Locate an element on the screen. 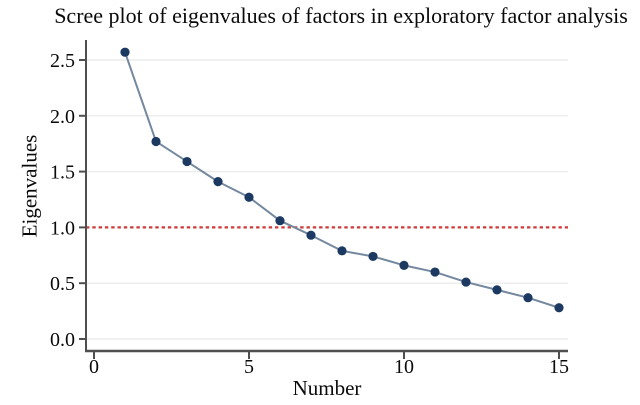 The width and height of the screenshot is (640, 405). y-axis-label: Eigenvalues is located at coordinates (29, 186).